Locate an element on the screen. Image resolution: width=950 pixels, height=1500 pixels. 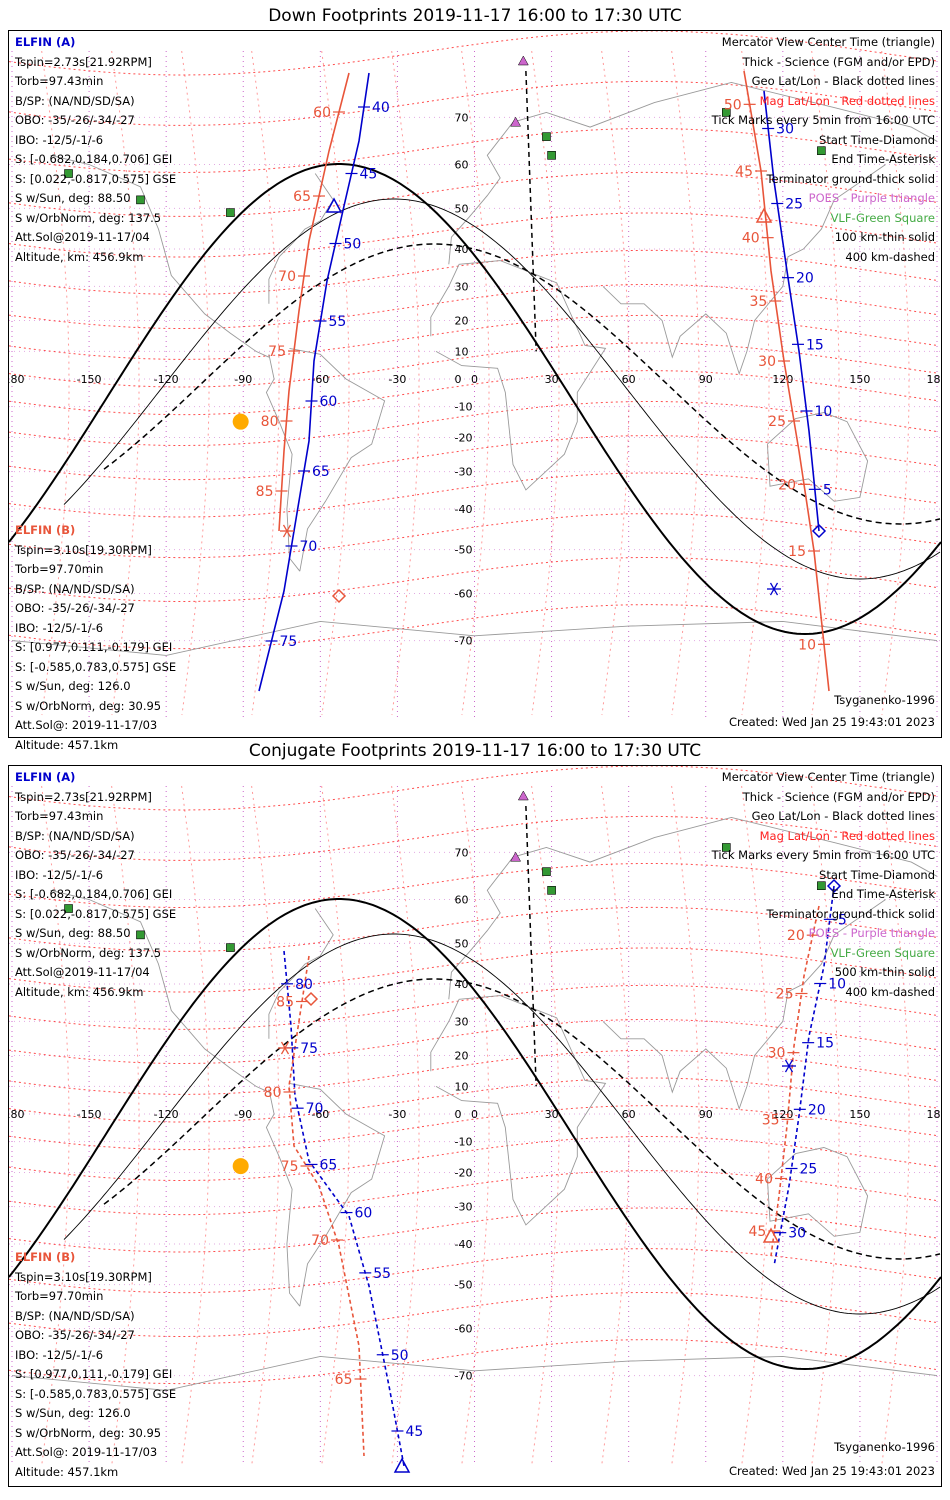
lon-label: -60 is located at coordinates (320, 379).